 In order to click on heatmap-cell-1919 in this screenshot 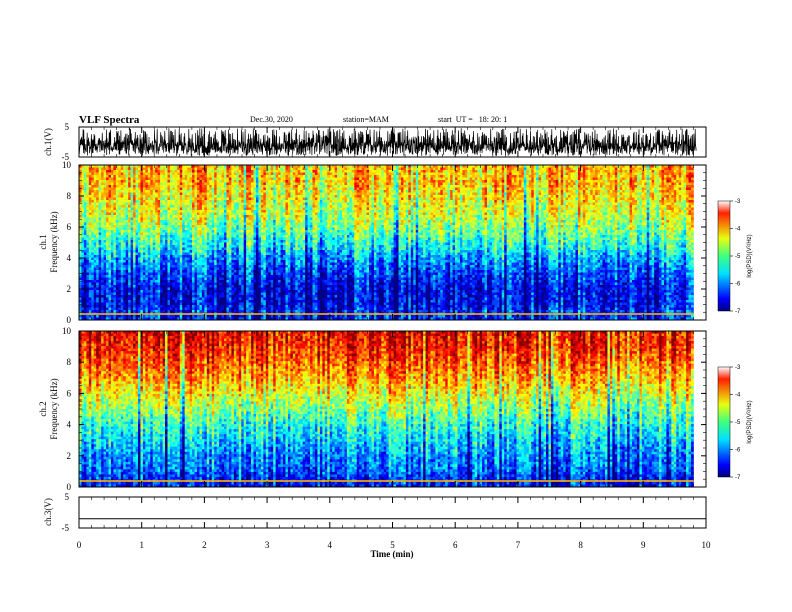, I will do `click(495, 184)`.